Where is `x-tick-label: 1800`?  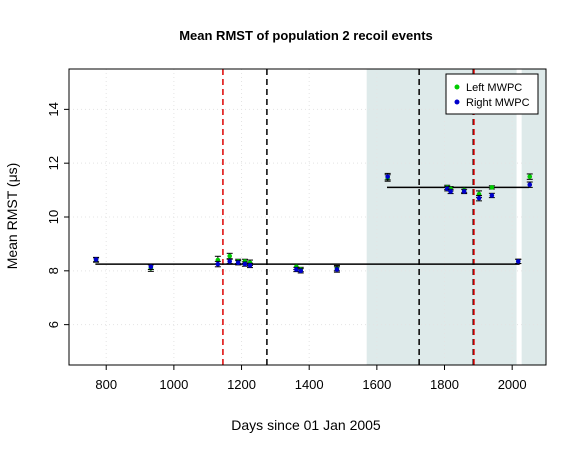 x-tick-label: 1800 is located at coordinates (444, 384).